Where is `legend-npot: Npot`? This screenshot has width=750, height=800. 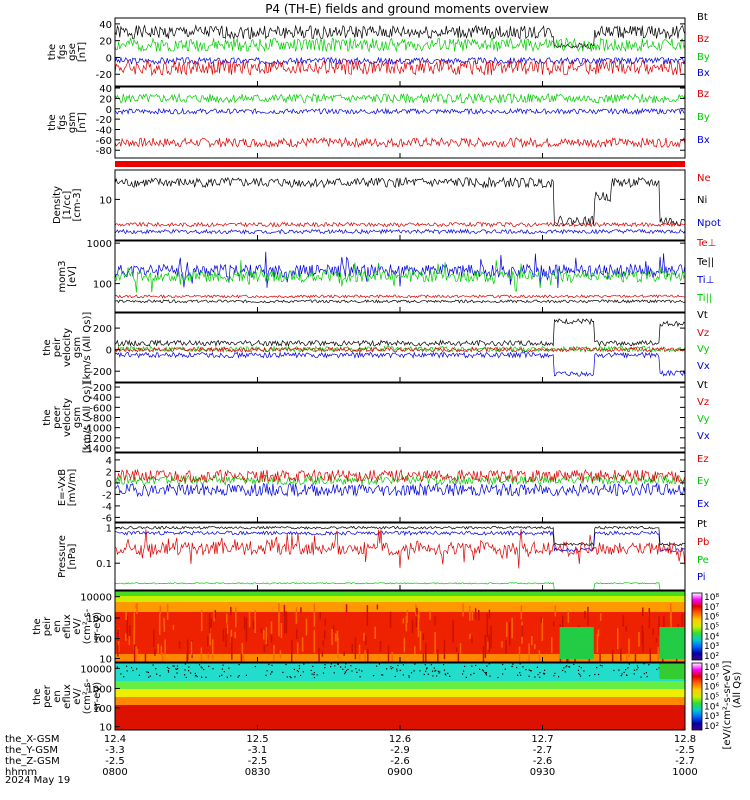
legend-npot: Npot is located at coordinates (709, 223).